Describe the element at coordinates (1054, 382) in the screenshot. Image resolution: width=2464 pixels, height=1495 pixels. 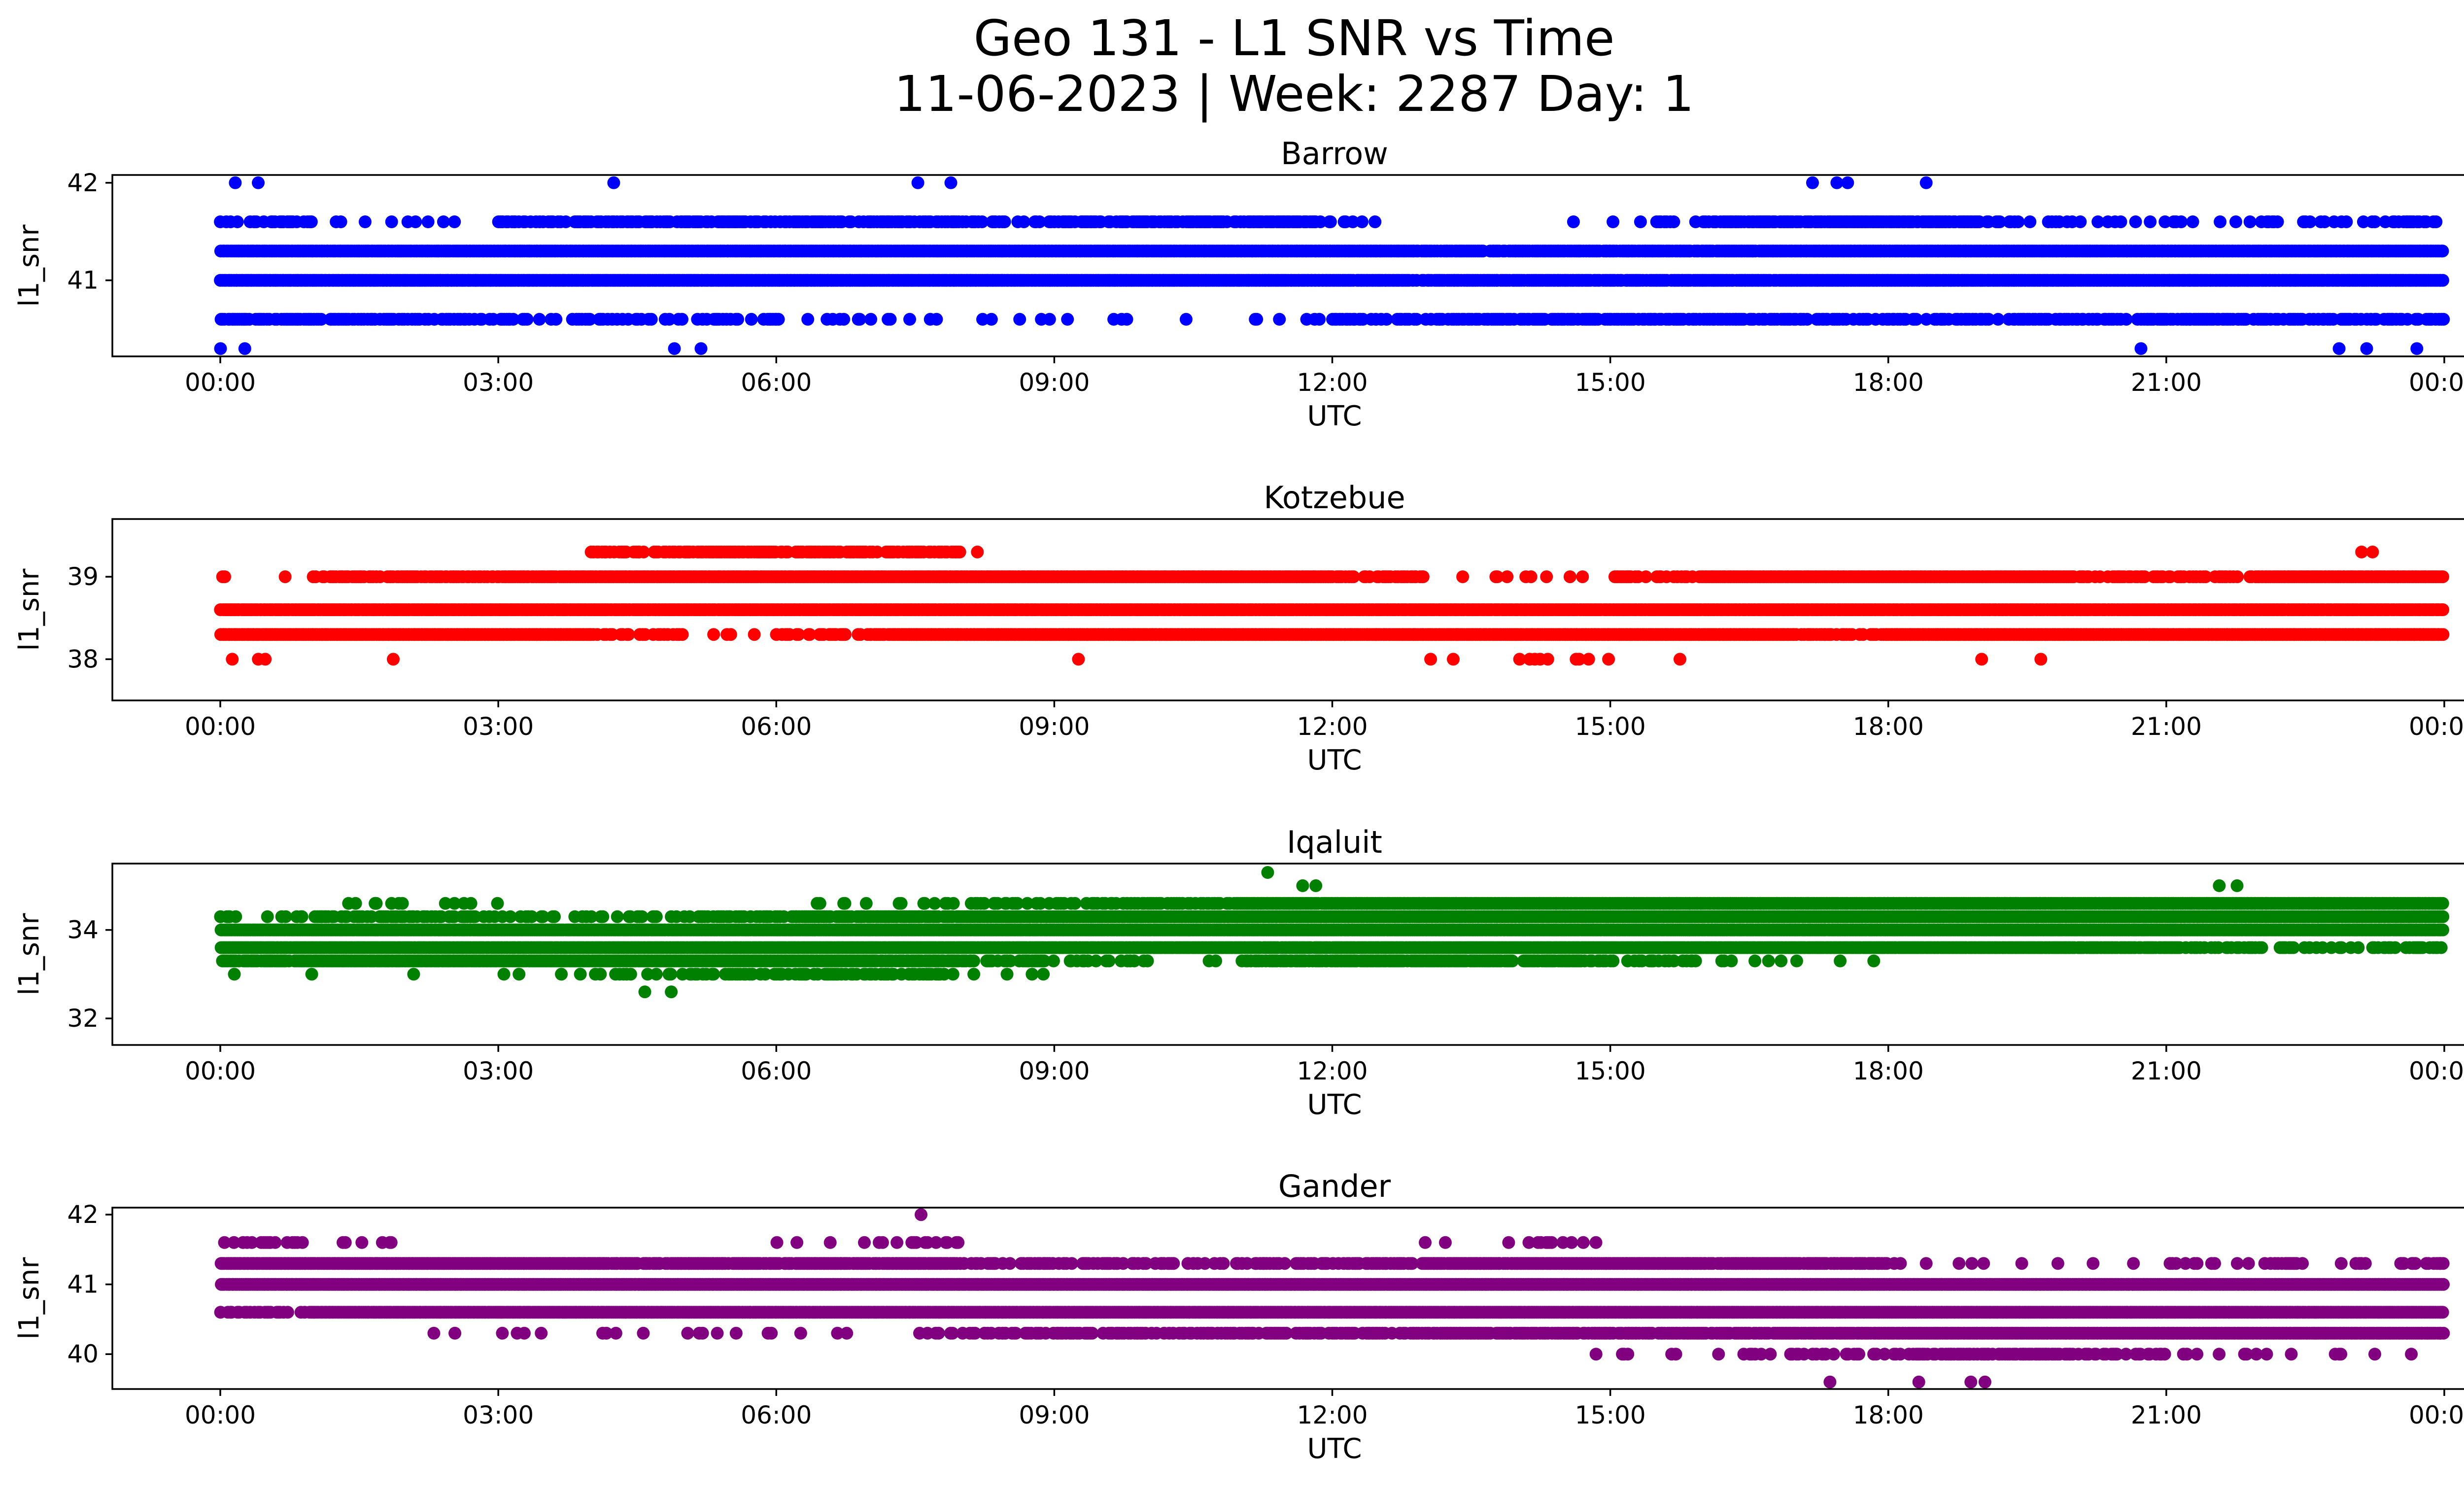
I see `x-tick-label: 09:00` at that location.